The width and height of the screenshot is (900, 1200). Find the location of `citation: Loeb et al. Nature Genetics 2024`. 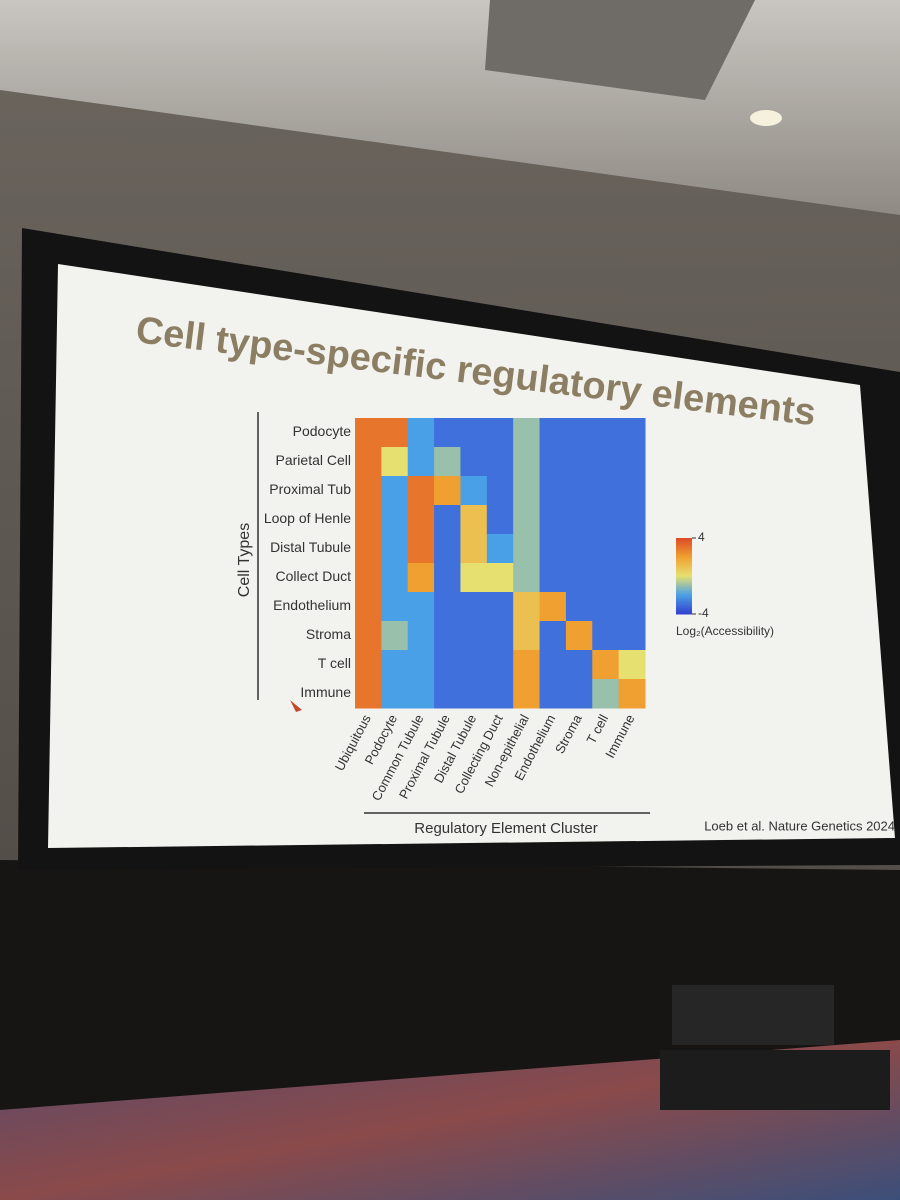

citation: Loeb et al. Nature Genetics 2024 is located at coordinates (799, 825).